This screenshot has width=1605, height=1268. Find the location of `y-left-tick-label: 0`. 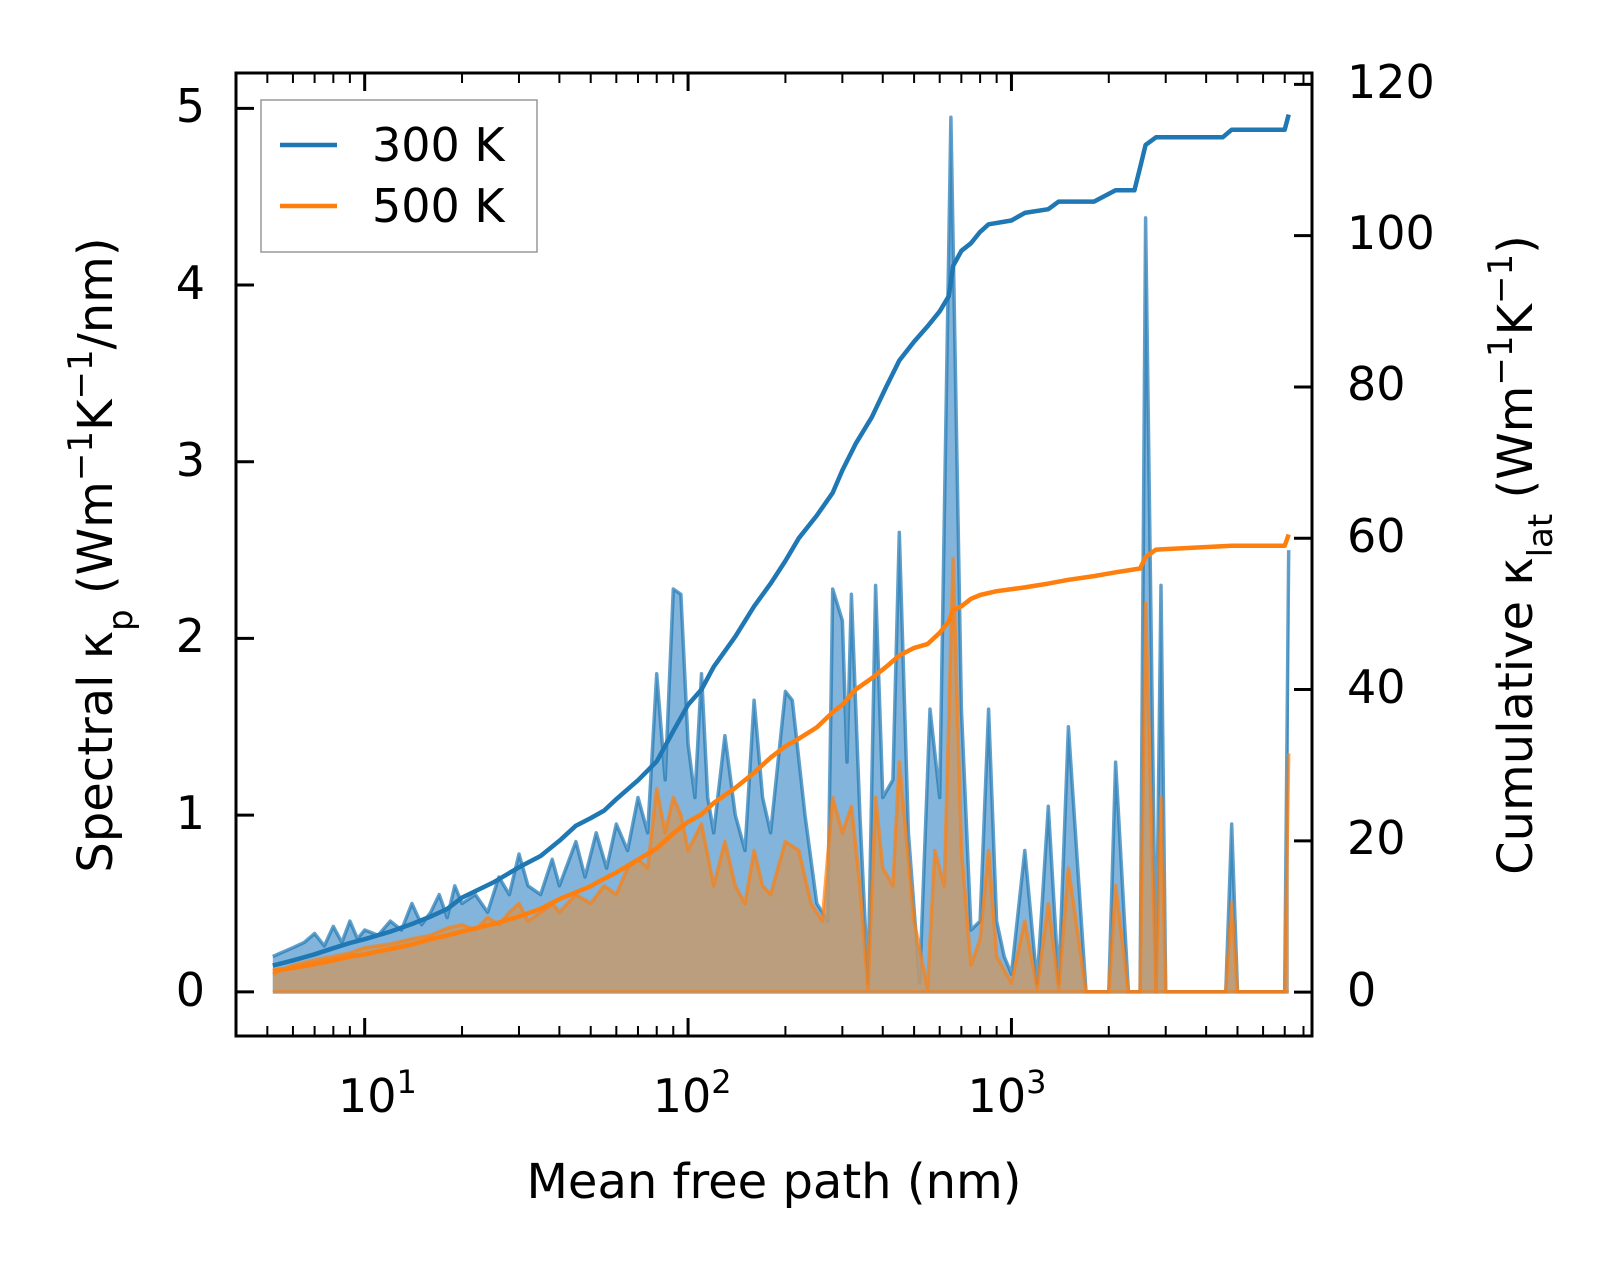

y-left-tick-label: 0 is located at coordinates (190, 990).